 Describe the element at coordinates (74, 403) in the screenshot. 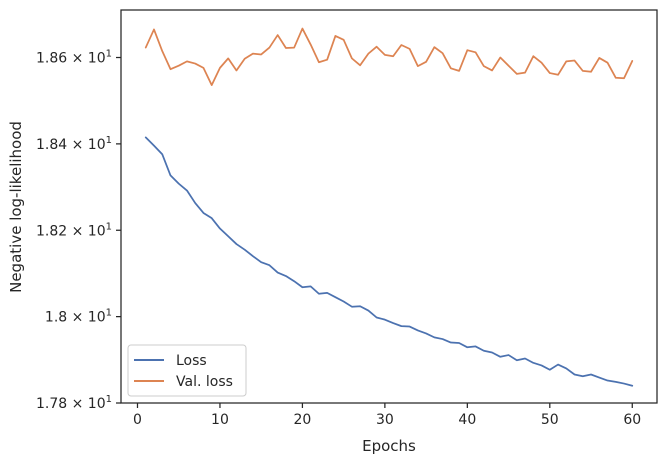

I see `y-tick-label: 1.78 × 10¹` at that location.